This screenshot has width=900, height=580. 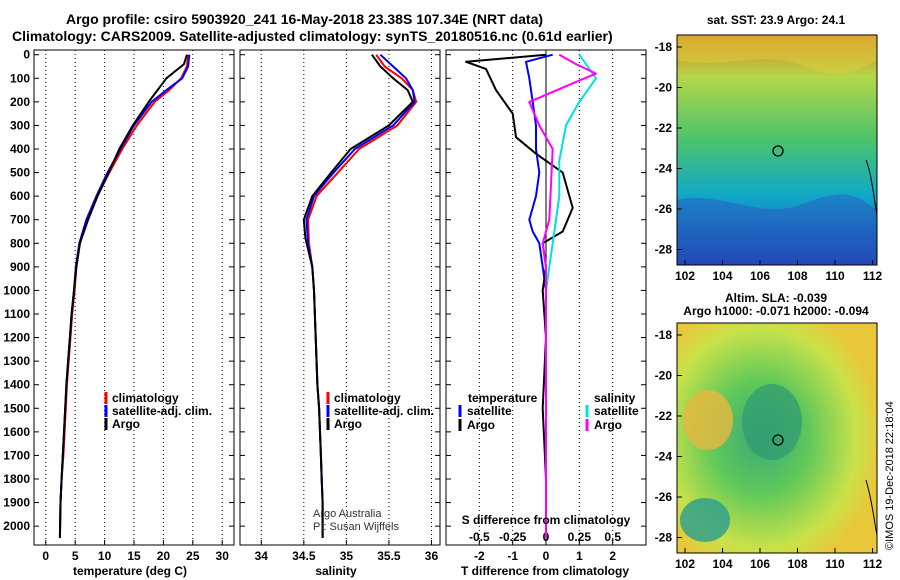 What do you see at coordinates (123, 296) in the screenshot?
I see `temperature-series-argo` at bounding box center [123, 296].